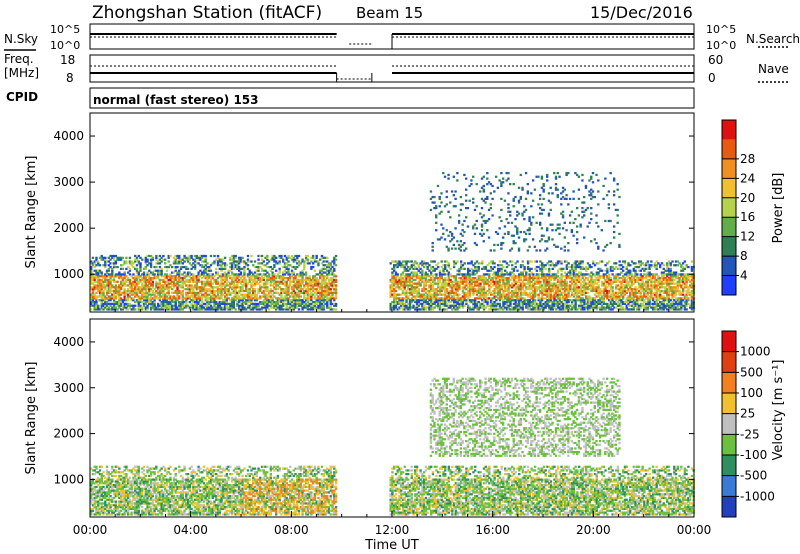 The height and width of the screenshot is (554, 800). Describe the element at coordinates (19, 59) in the screenshot. I see `freq-label-line1: Freq.` at that location.